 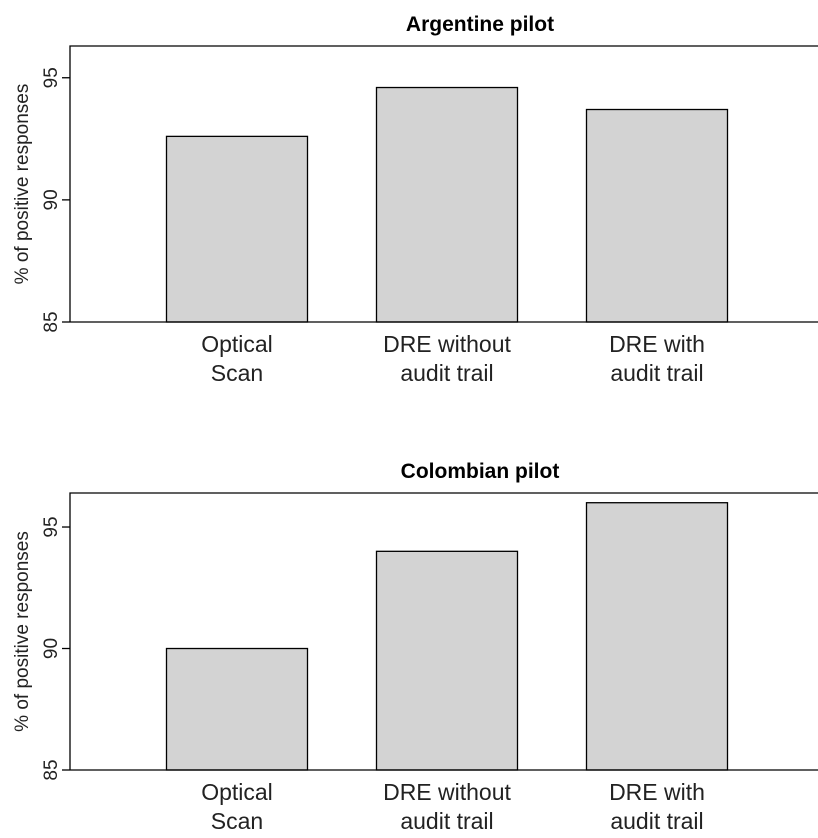 I want to click on chart-title: Argentine pilot, so click(x=480, y=24).